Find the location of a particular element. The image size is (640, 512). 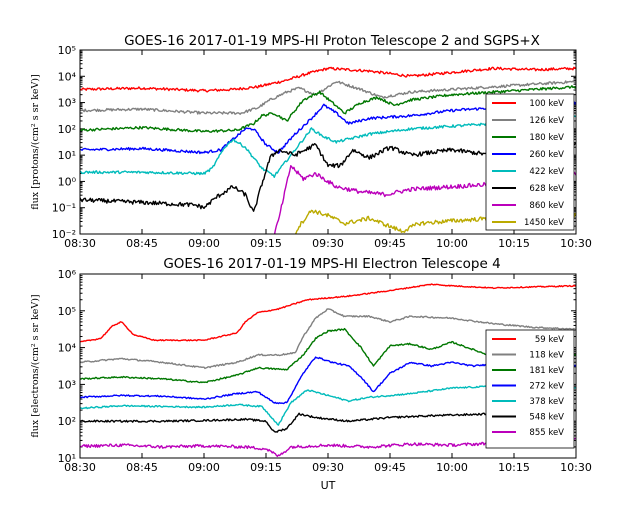

y-tick-label: 10⁻¹ is located at coordinates (64, 208).